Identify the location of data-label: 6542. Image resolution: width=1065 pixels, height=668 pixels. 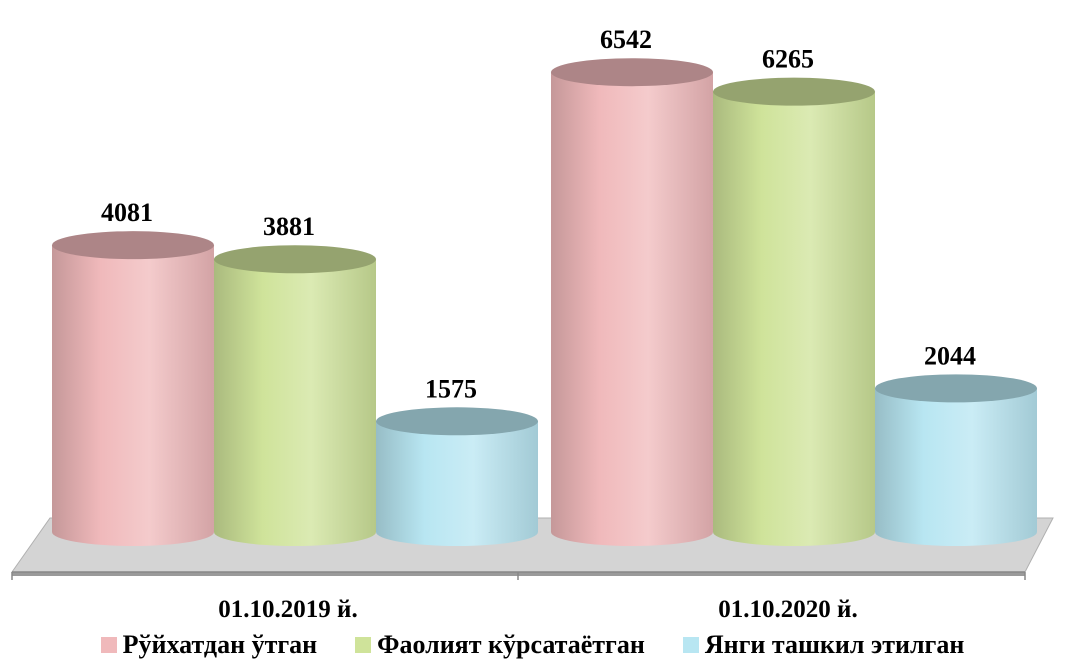
(626, 39).